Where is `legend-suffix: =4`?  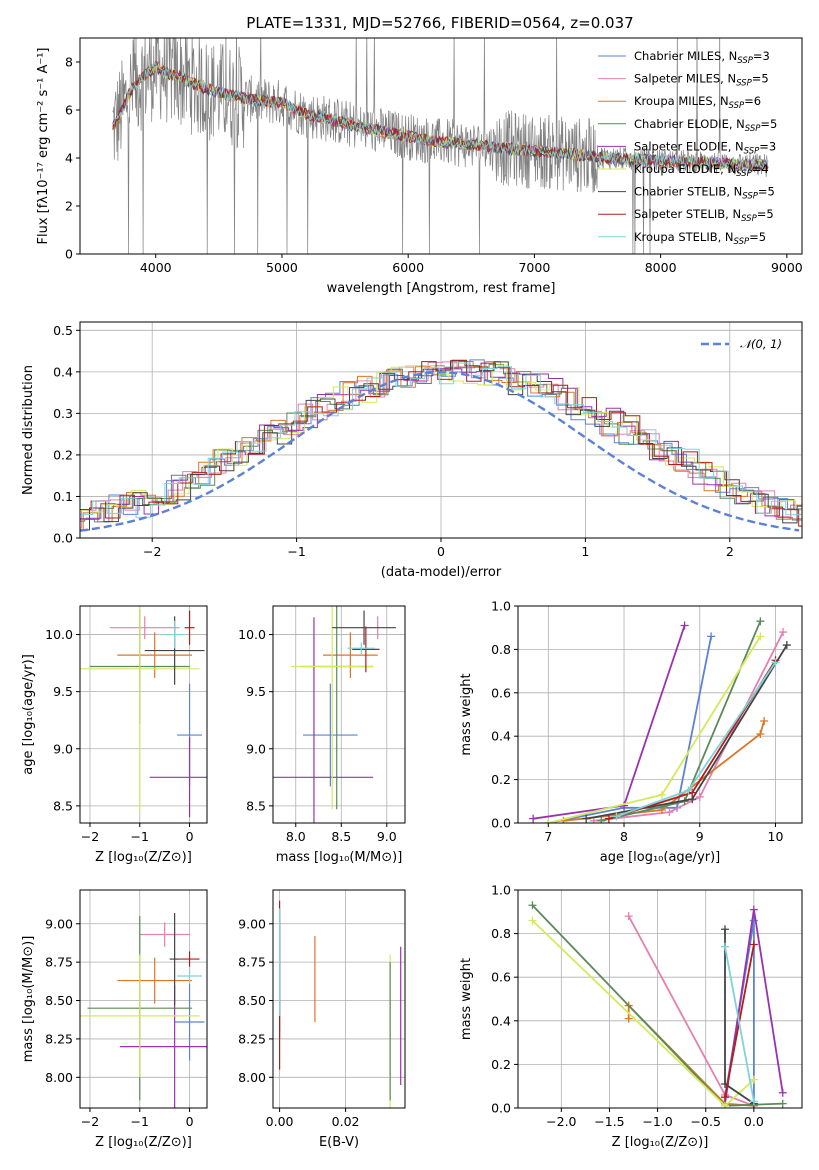
legend-suffix: =4 is located at coordinates (760, 169).